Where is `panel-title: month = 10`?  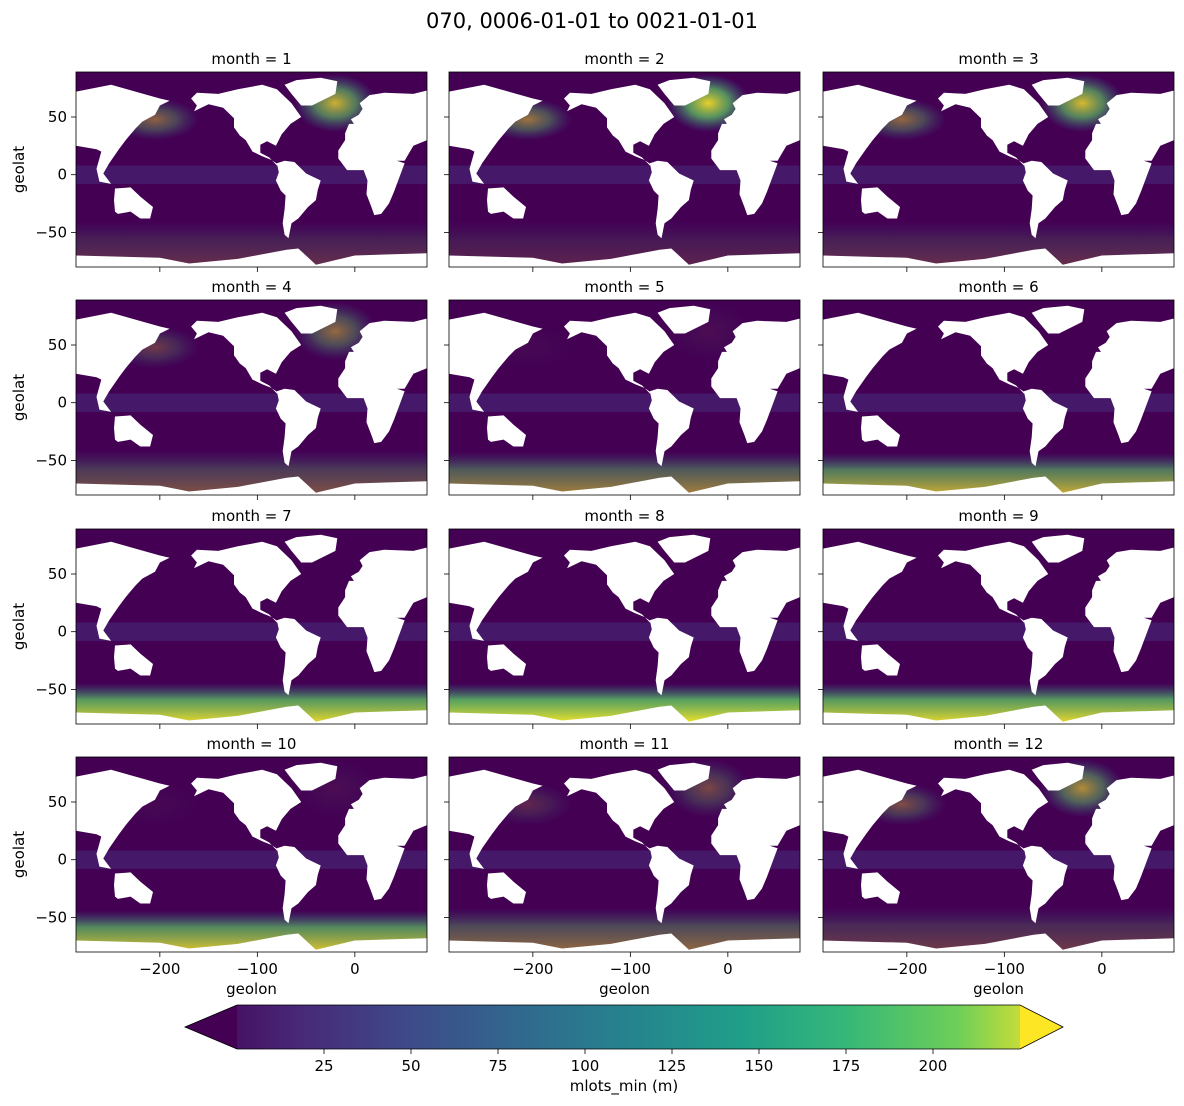 panel-title: month = 10 is located at coordinates (252, 744).